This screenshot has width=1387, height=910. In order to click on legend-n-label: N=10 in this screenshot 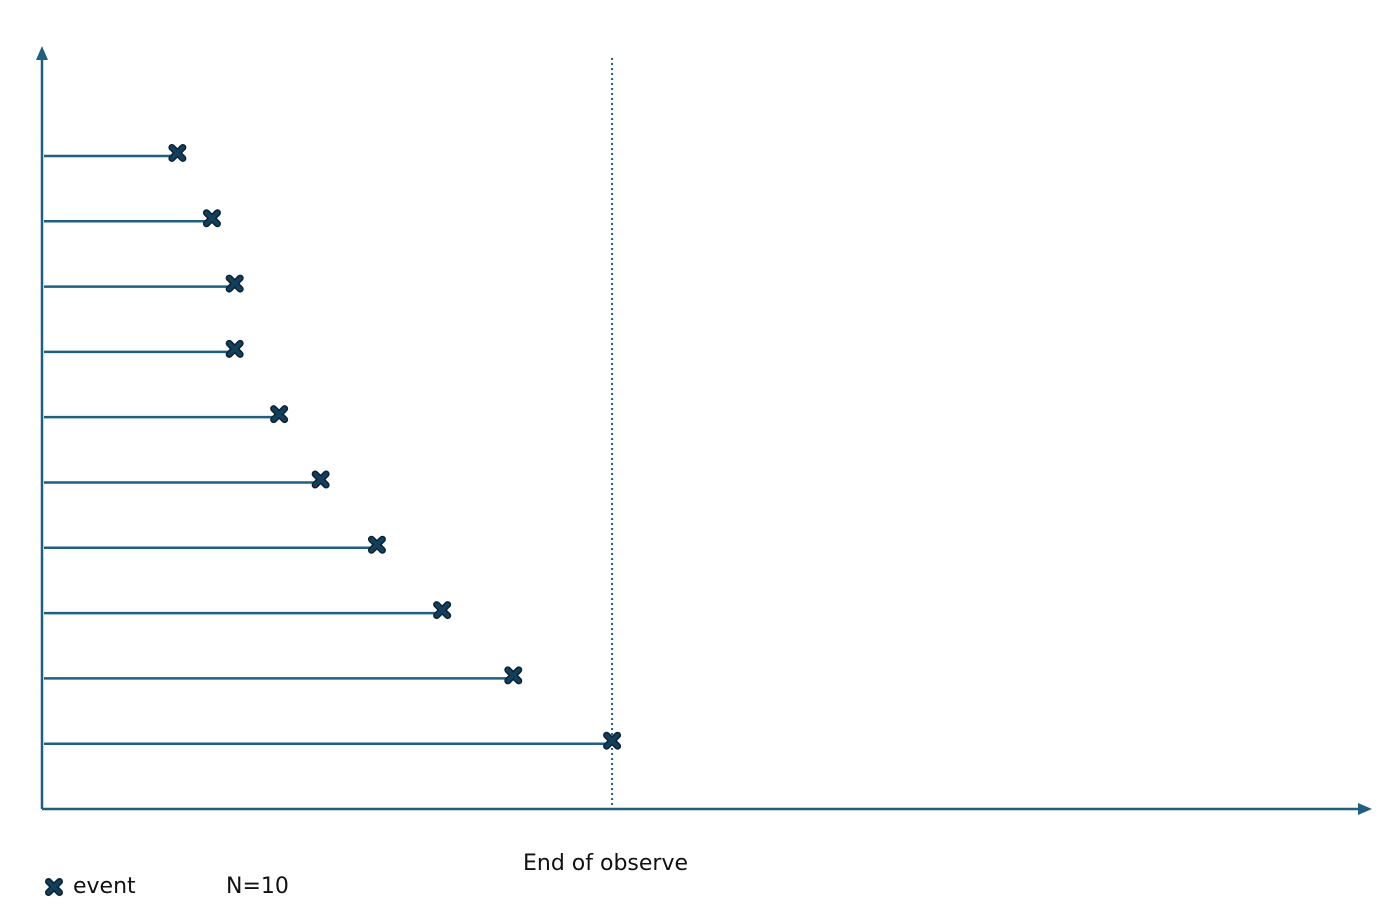, I will do `click(257, 886)`.